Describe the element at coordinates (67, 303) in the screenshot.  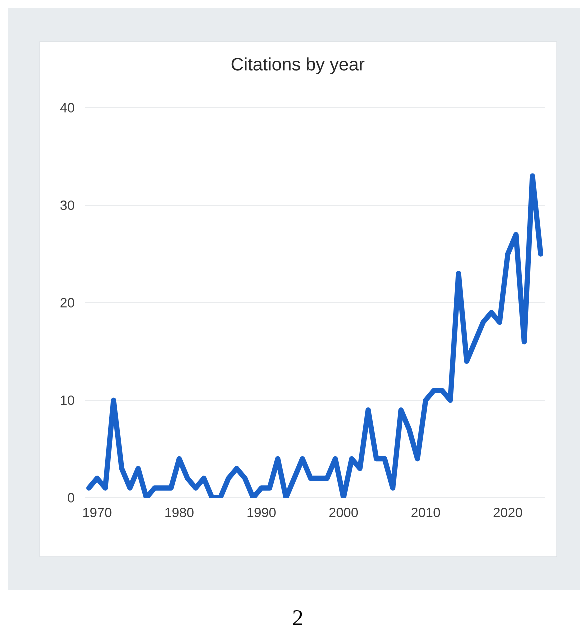
I see `y-tick-label: 20` at that location.